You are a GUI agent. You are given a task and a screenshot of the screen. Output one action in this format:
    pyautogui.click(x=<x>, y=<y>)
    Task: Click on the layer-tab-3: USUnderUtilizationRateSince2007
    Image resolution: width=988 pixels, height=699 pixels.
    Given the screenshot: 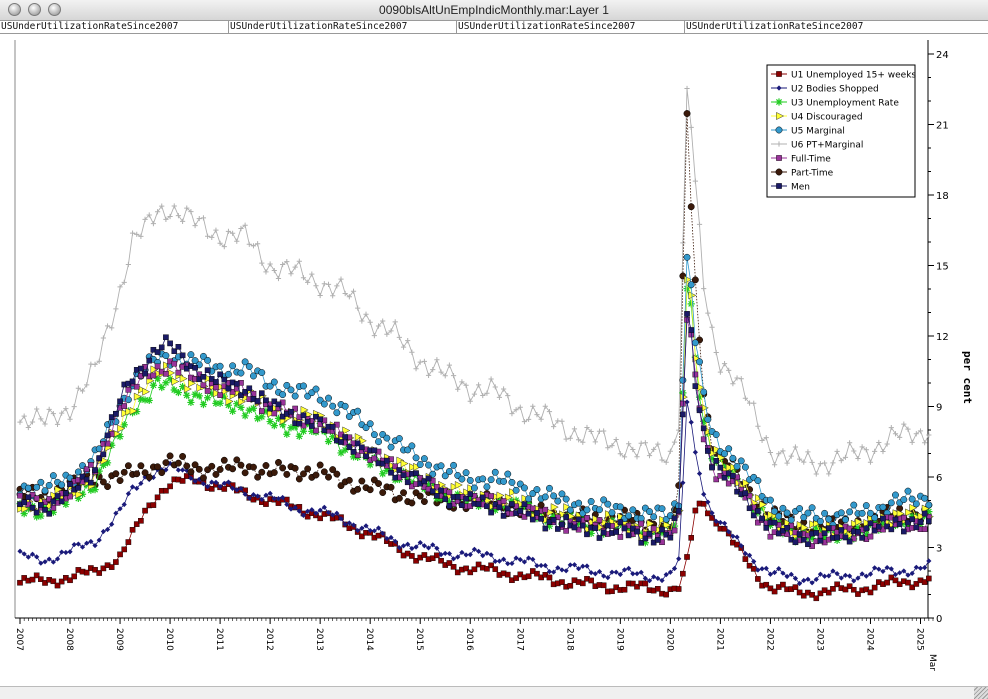 What is the action you would take?
    pyautogui.click(x=570, y=27)
    